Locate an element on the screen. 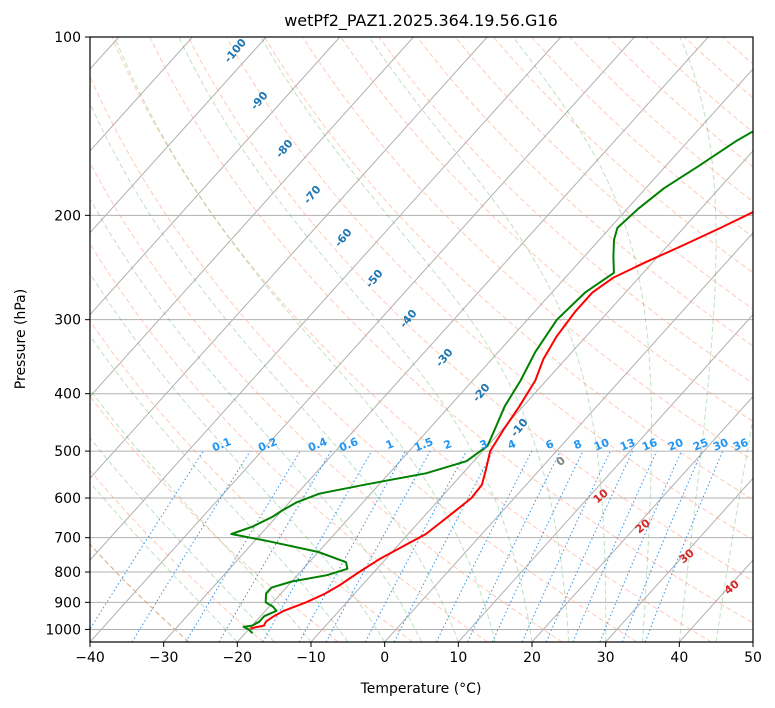  x-tick-label: 50 is located at coordinates (753, 658).